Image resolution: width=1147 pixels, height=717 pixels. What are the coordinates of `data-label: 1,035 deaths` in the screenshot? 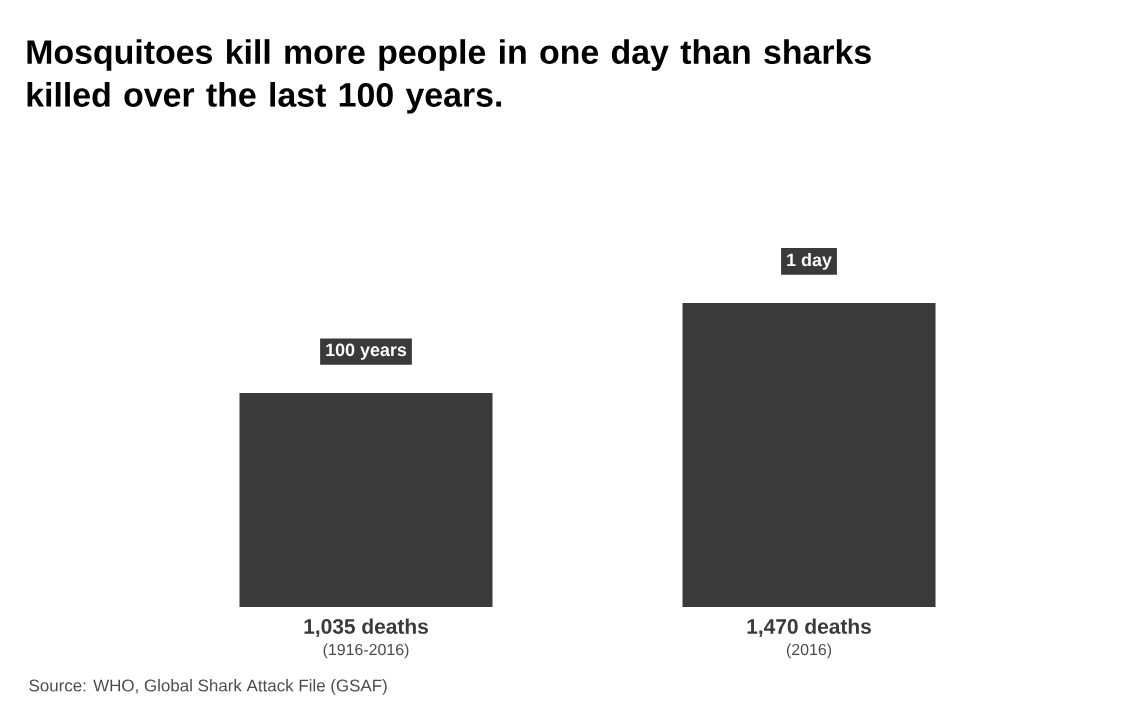 It's located at (366, 627).